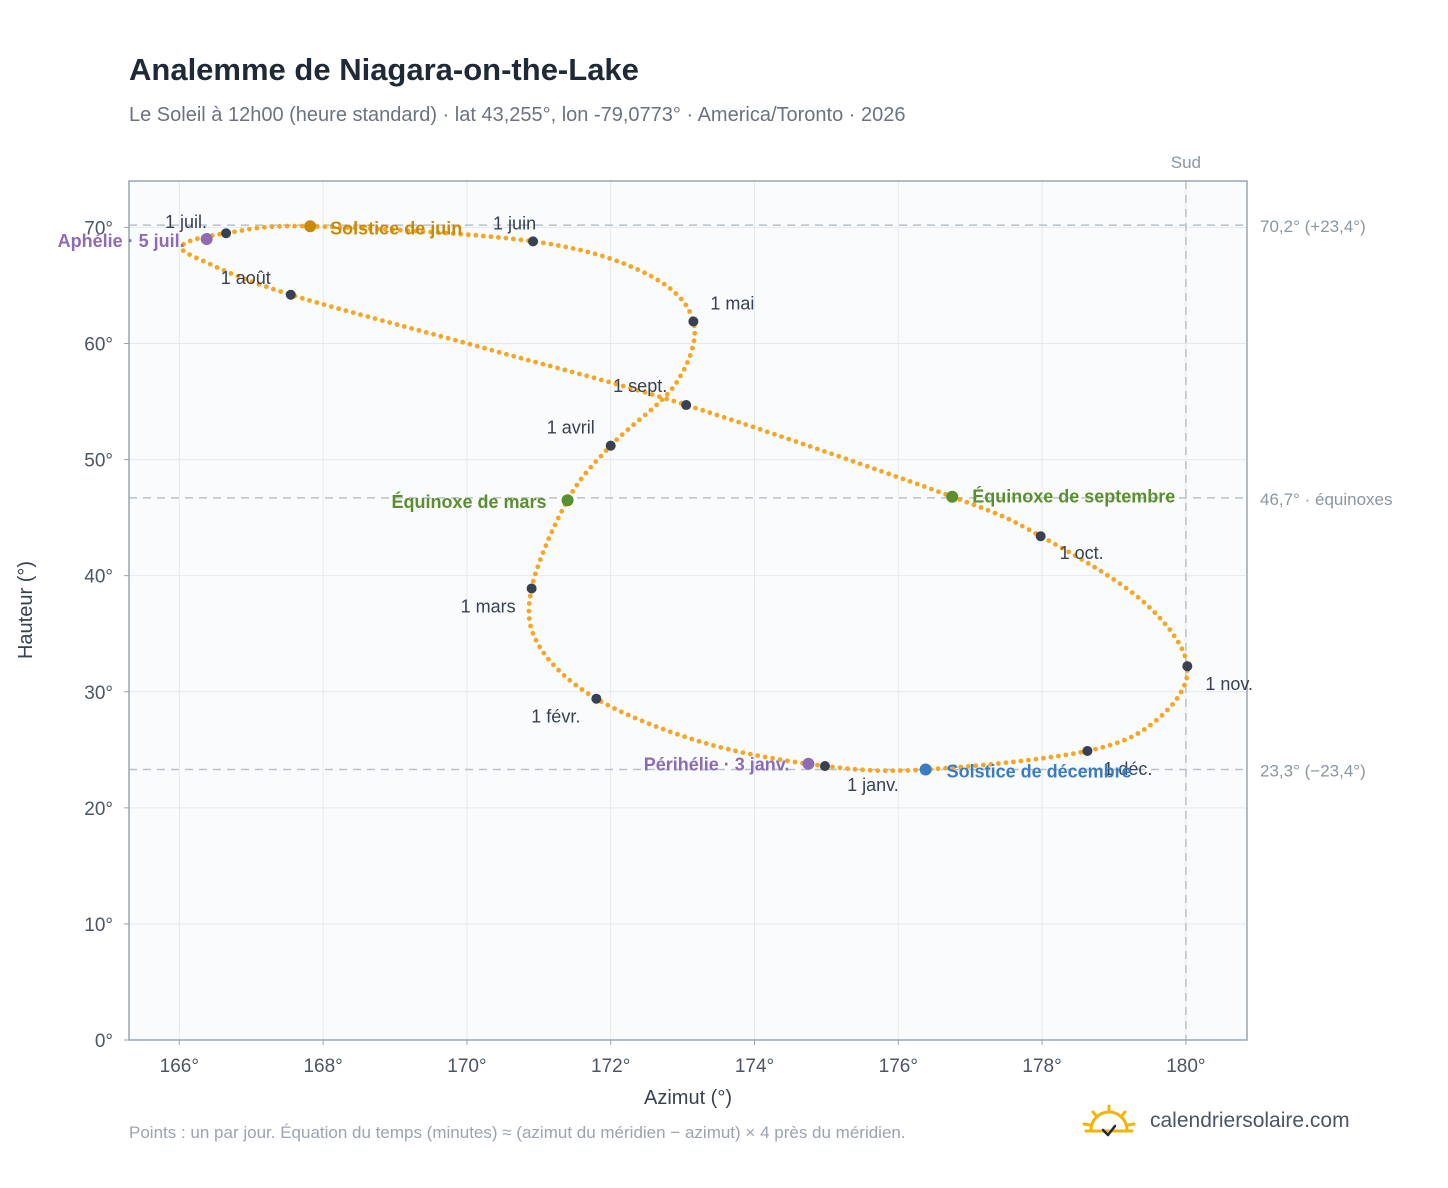 This screenshot has width=1448, height=1188. What do you see at coordinates (384, 69) in the screenshot?
I see `chart-title: Analemme de Niagara-on-the-Lake` at bounding box center [384, 69].